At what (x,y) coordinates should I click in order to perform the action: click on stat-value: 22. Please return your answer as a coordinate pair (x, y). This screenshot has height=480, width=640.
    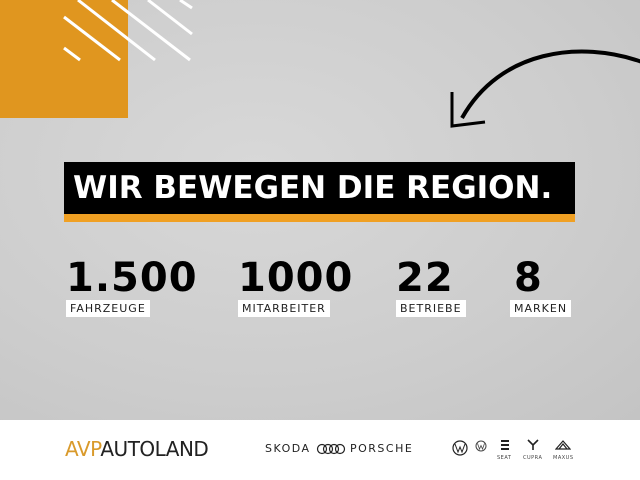
    Looking at the image, I should click on (425, 278).